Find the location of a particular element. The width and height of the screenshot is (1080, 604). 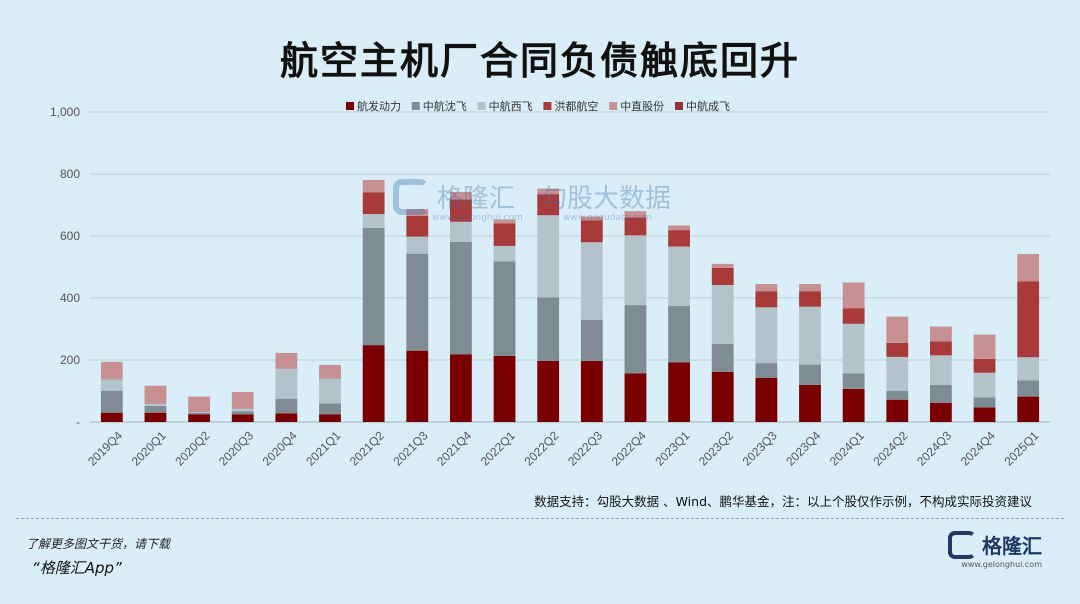

x-tick-label: 2021Q4 is located at coordinates (454, 448).